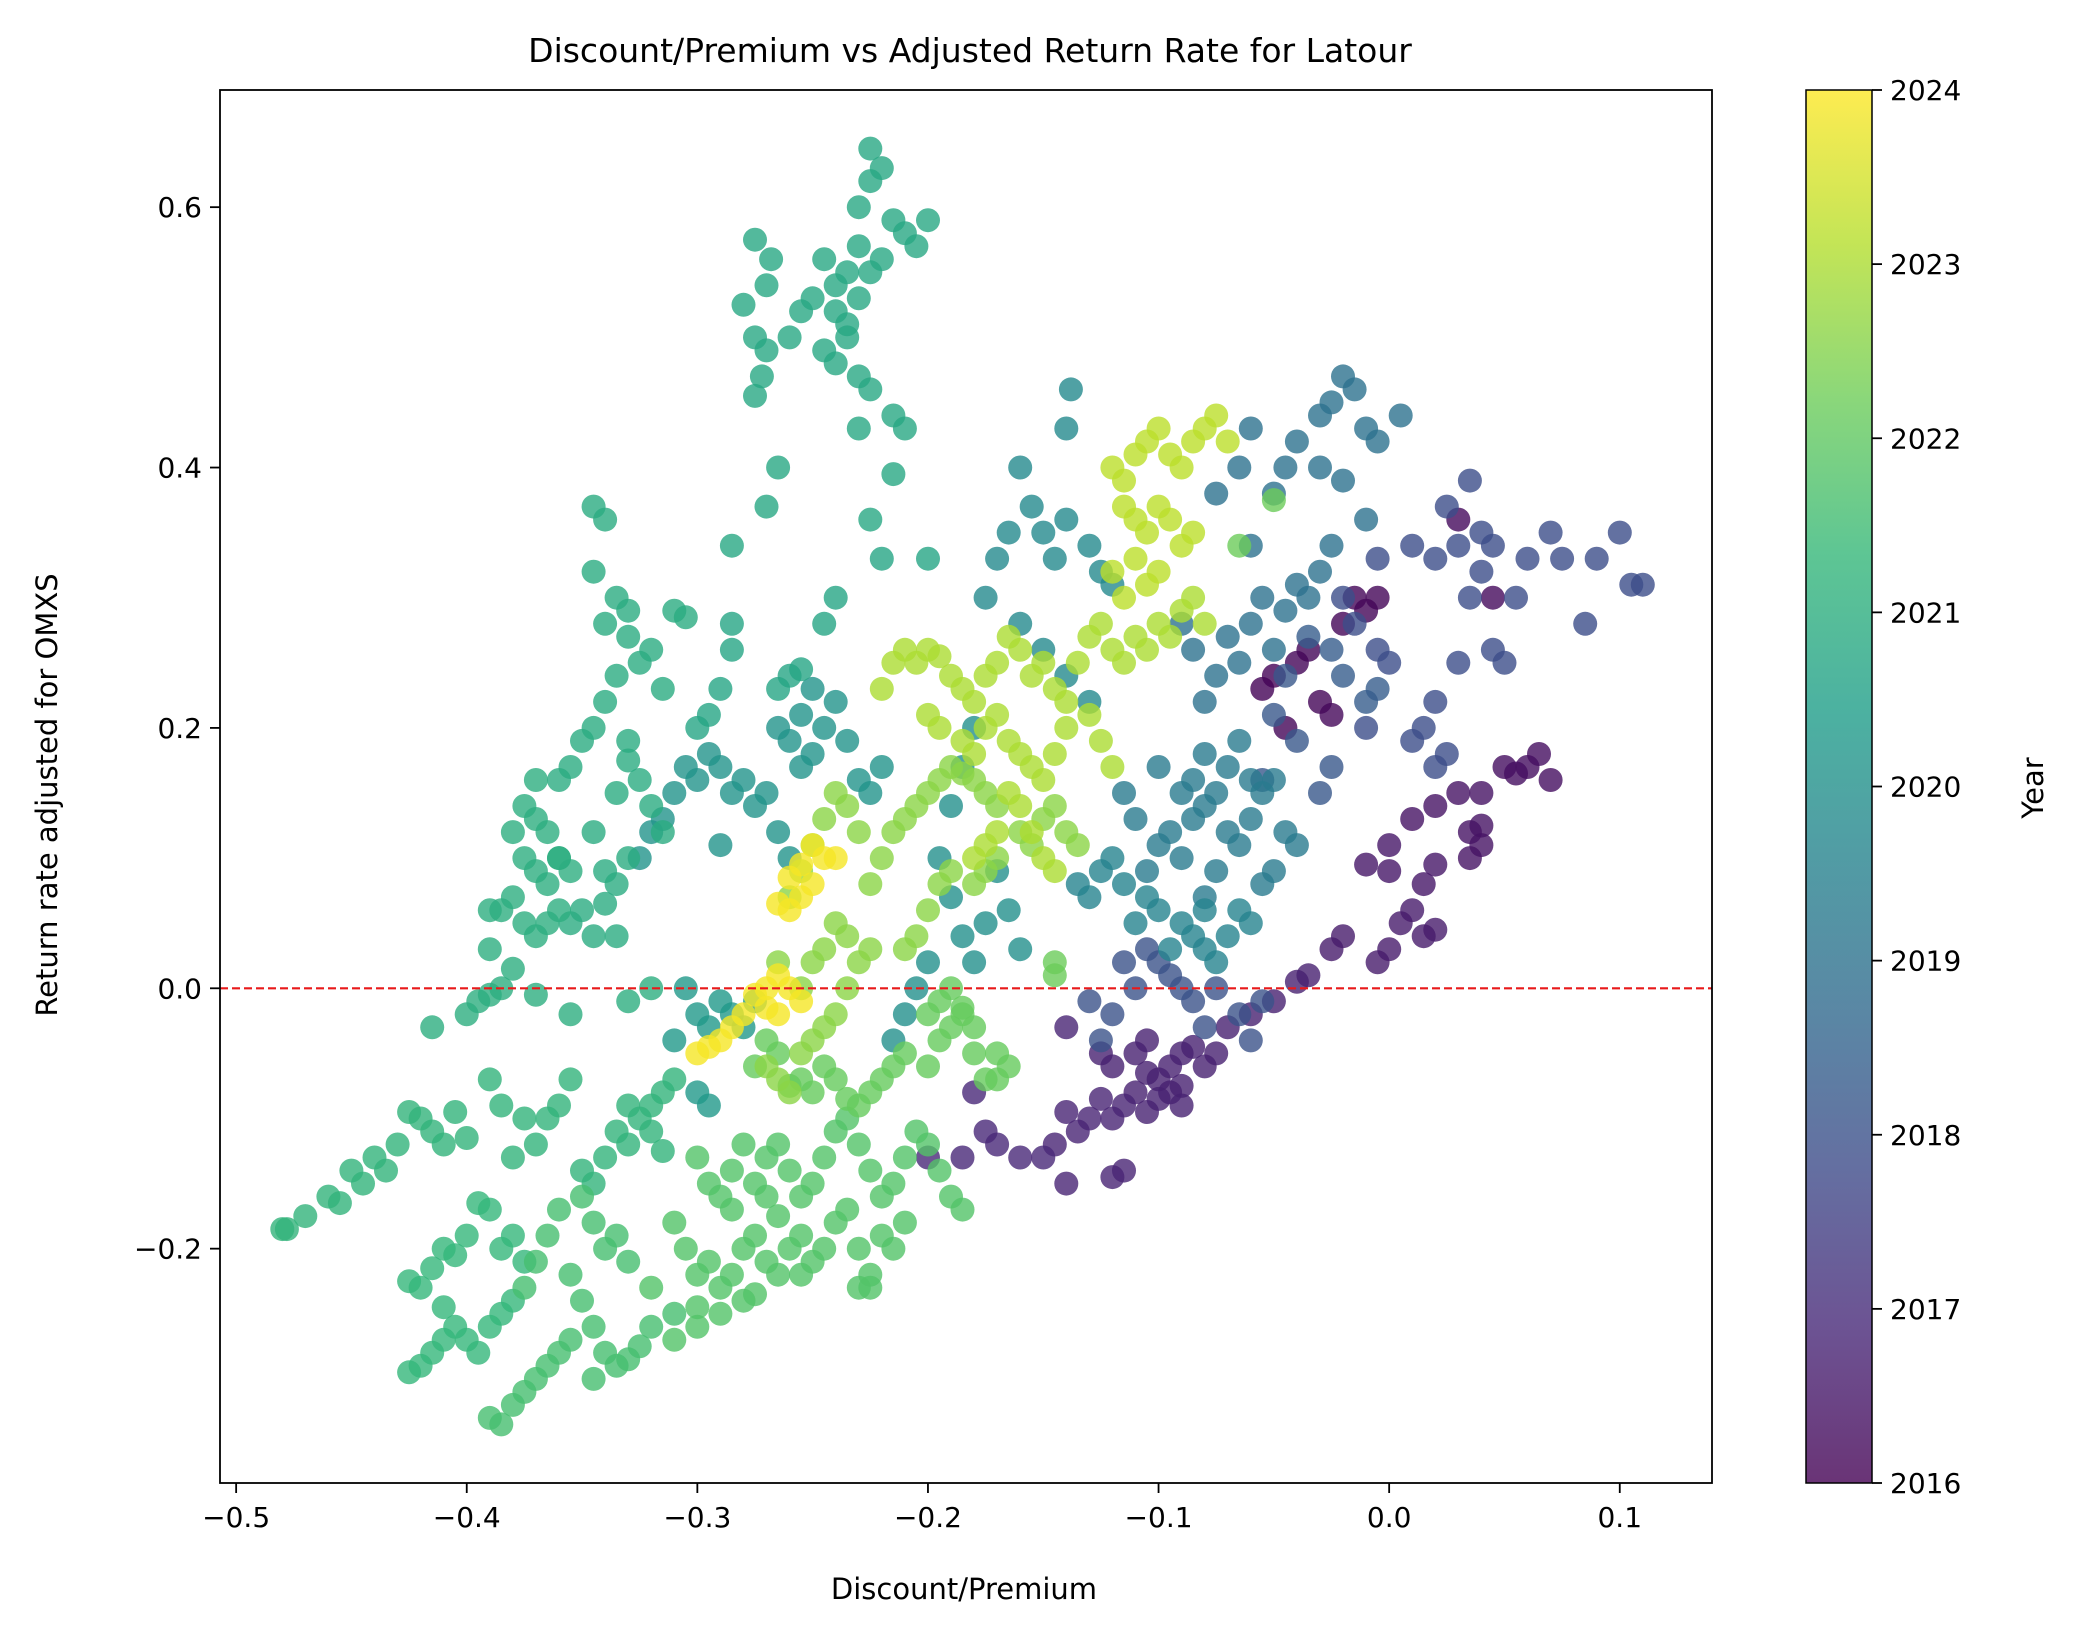  What do you see at coordinates (179, 207) in the screenshot?
I see `y-tick-label: 0.6` at bounding box center [179, 207].